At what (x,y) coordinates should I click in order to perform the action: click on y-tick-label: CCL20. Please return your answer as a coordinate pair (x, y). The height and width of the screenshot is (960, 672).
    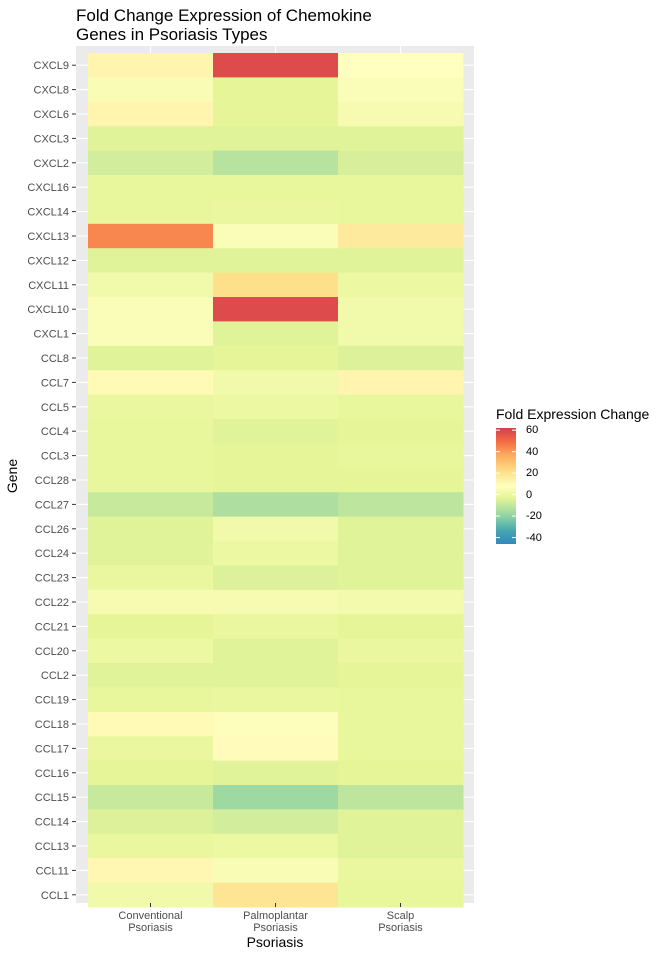
    Looking at the image, I should click on (52, 652).